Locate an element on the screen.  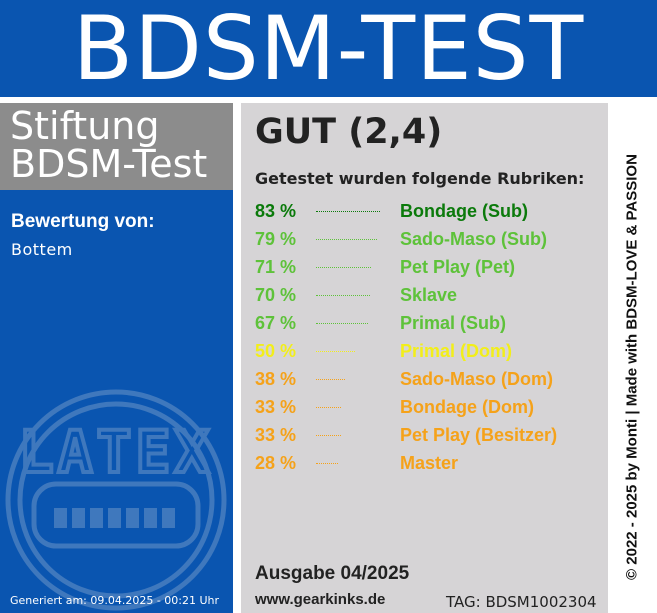
result-percent: 70 % is located at coordinates (276, 295).